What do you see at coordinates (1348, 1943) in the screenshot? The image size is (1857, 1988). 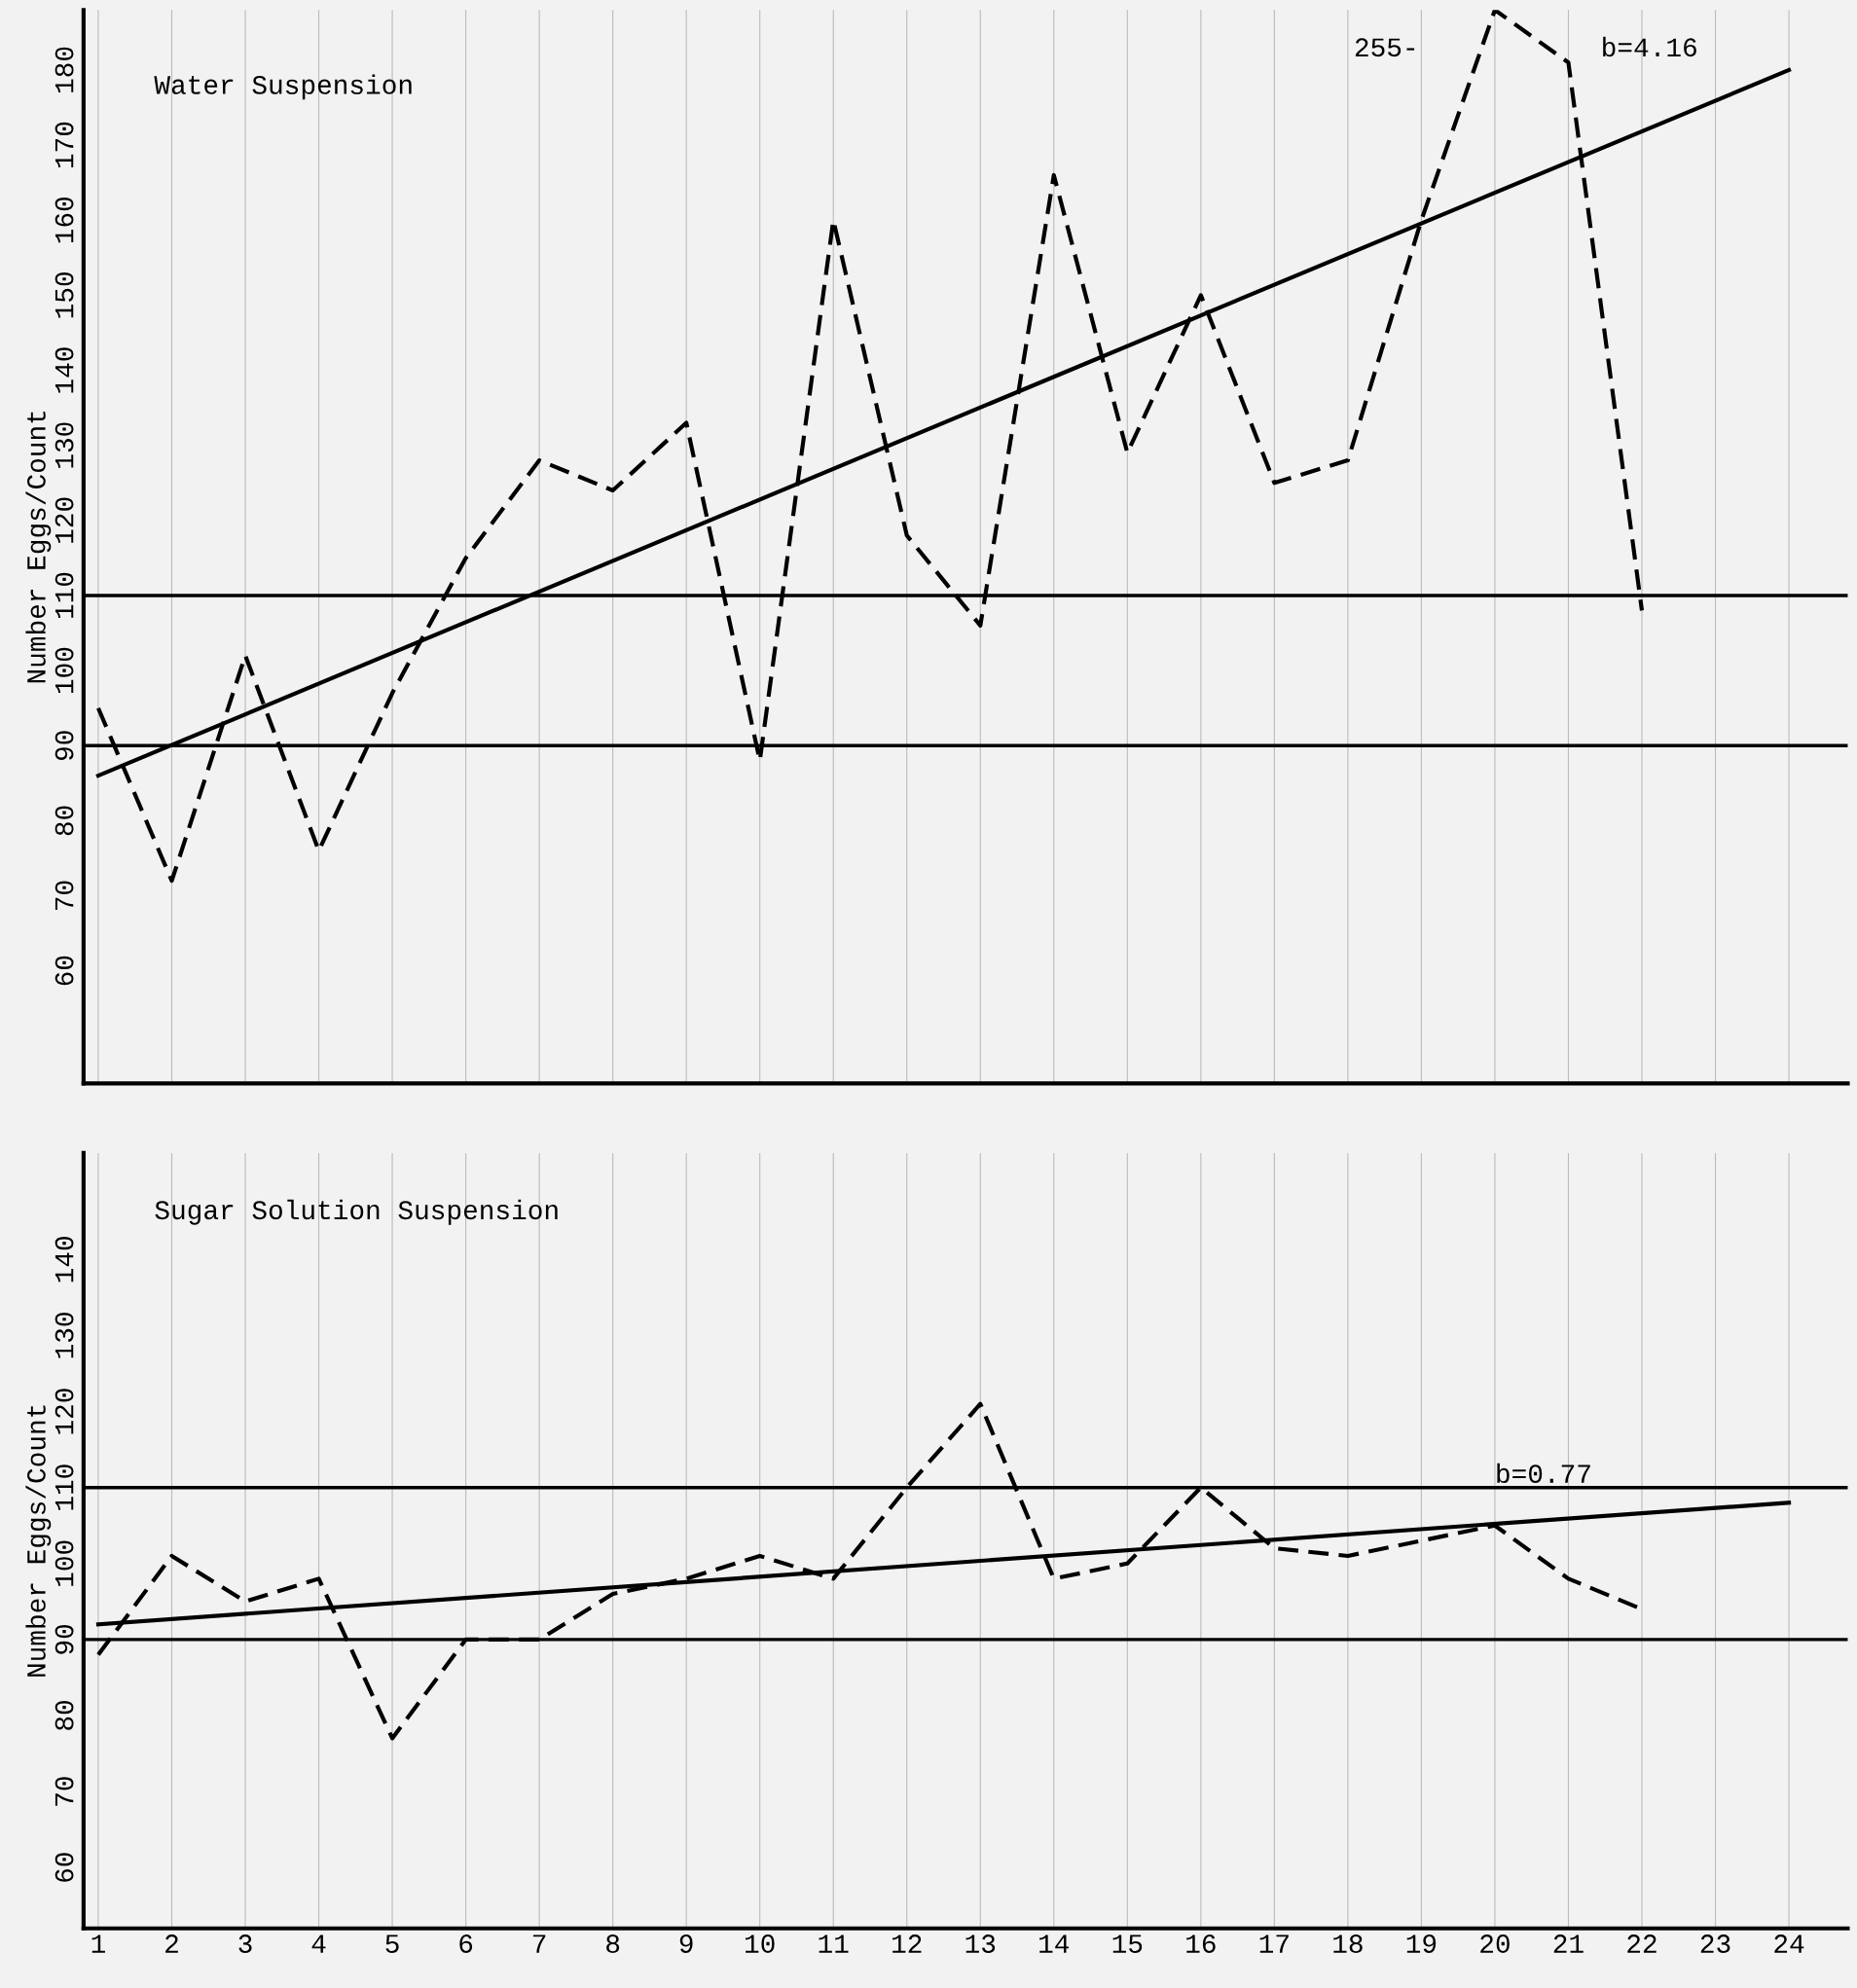 I see `x-tick-label: 18` at bounding box center [1348, 1943].